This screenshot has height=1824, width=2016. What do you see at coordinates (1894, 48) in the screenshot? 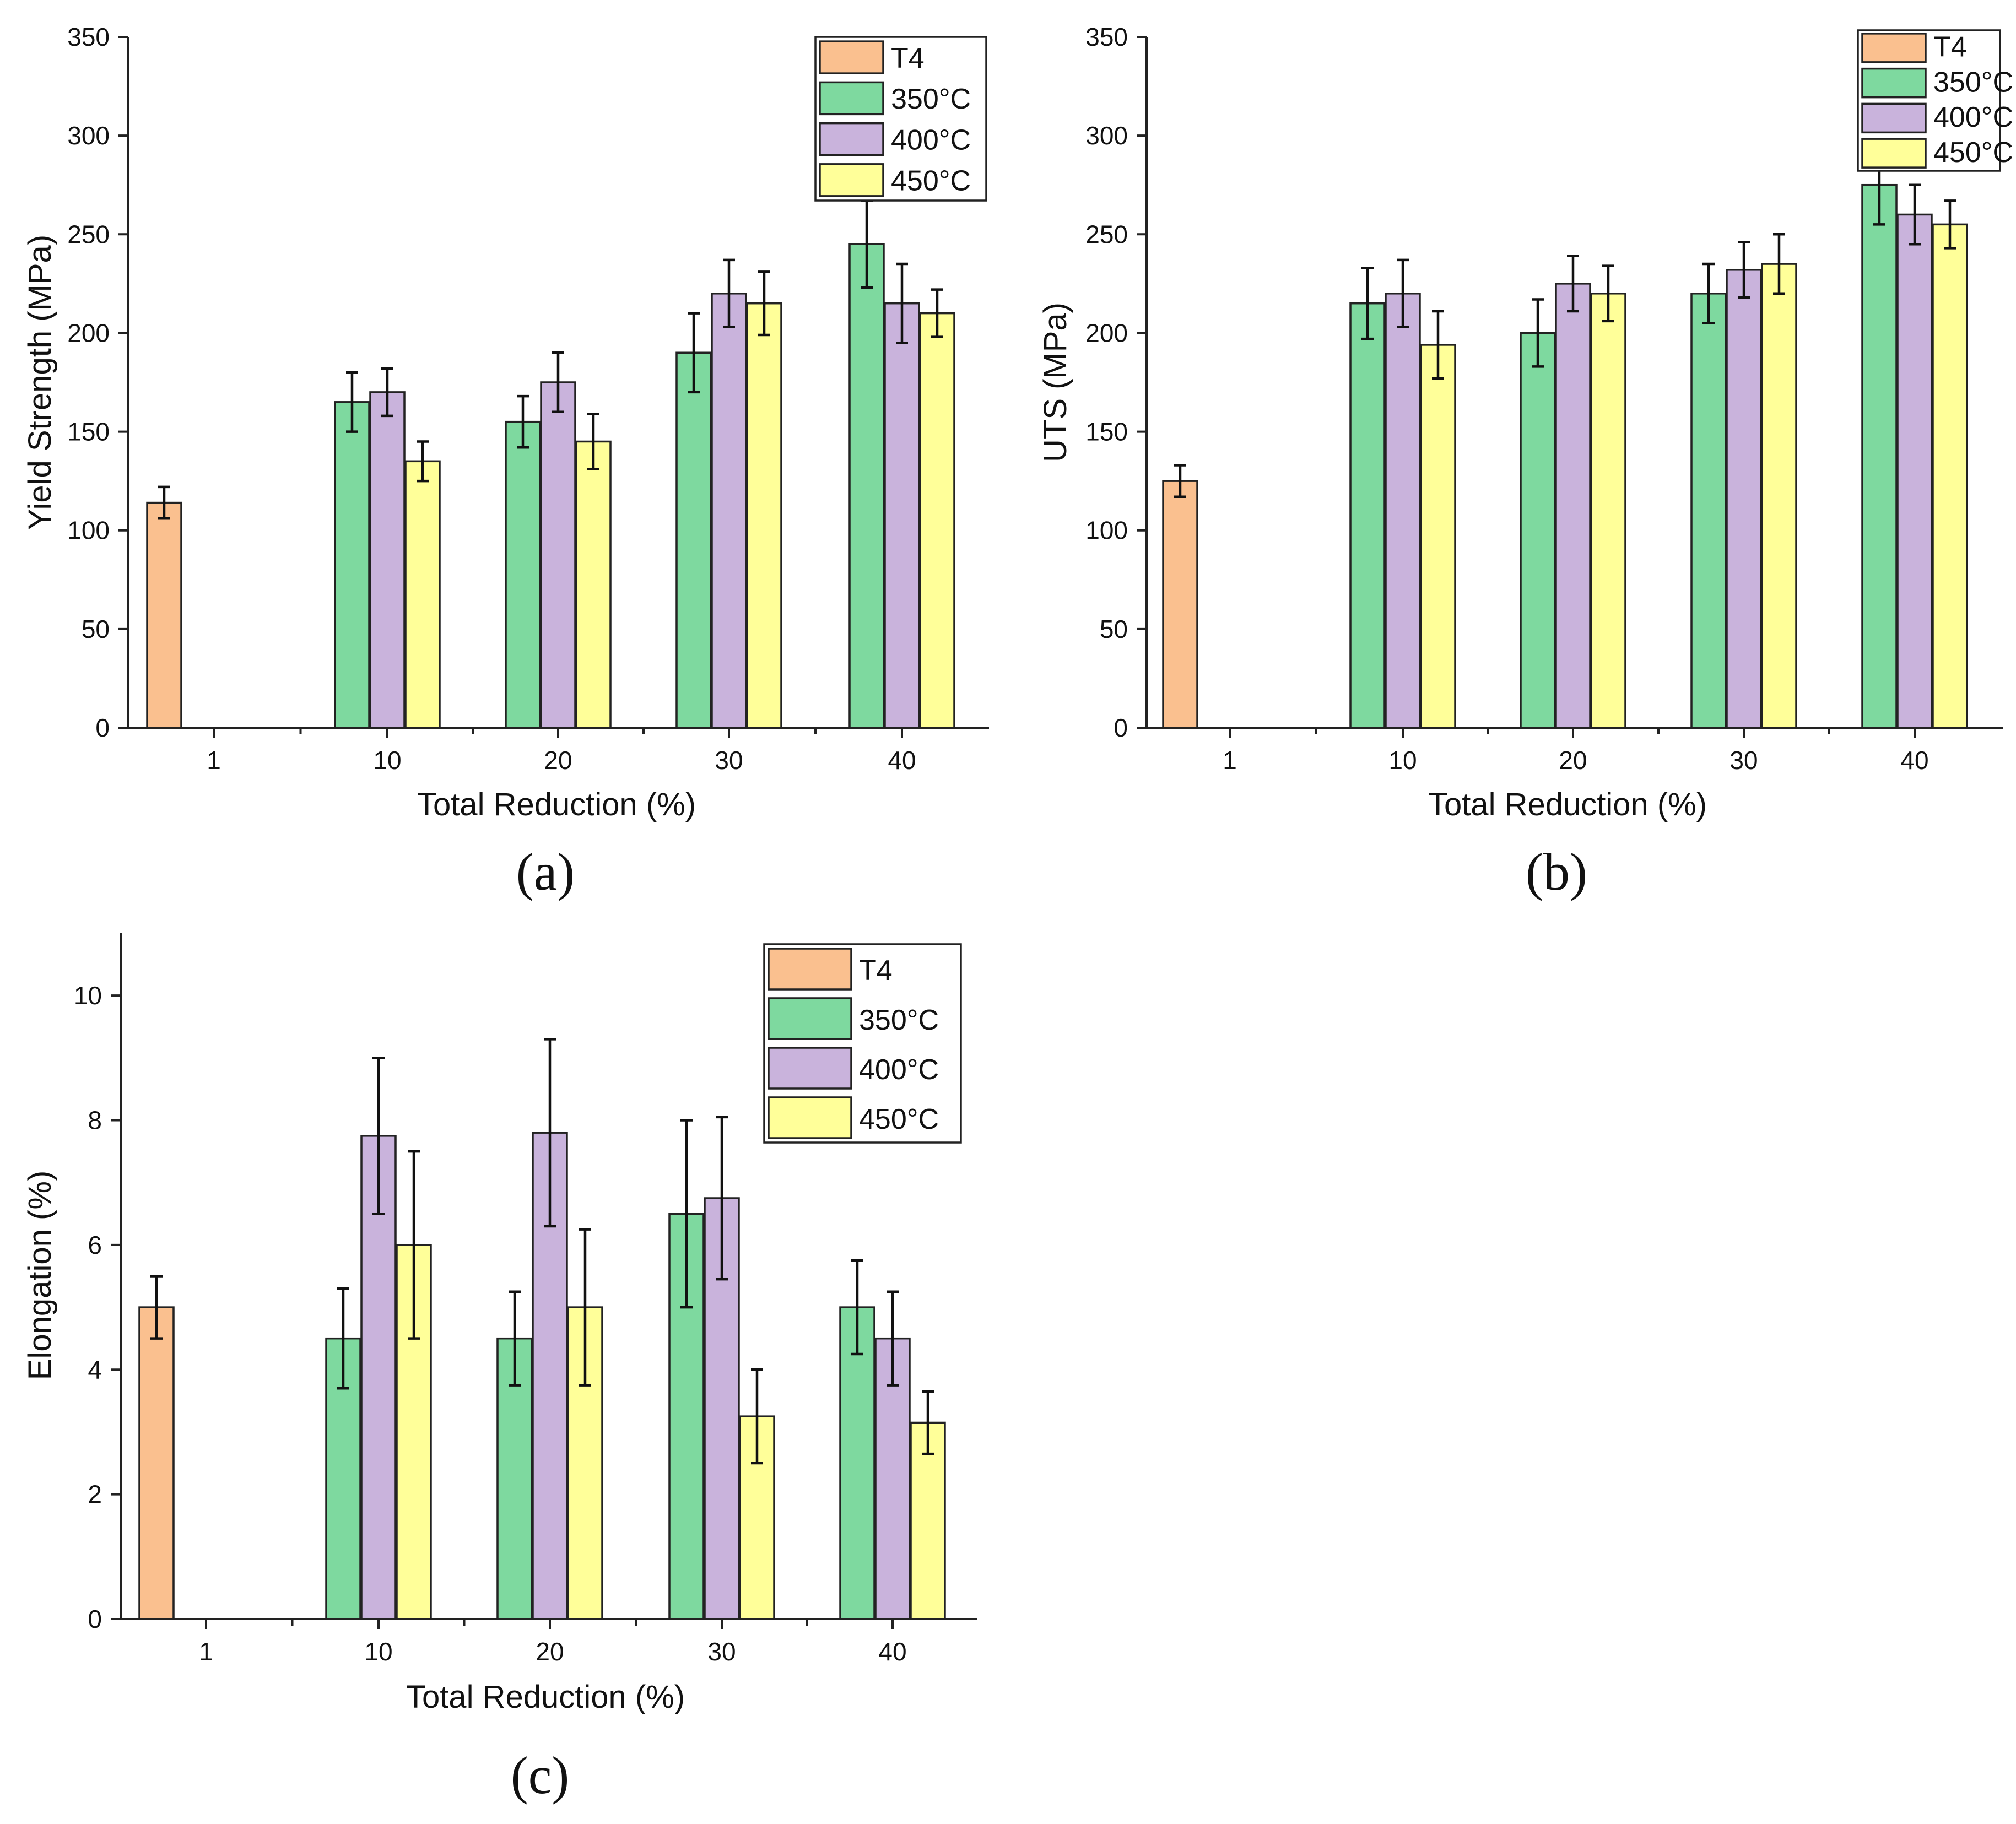
I see `legend-swatch-T4` at bounding box center [1894, 48].